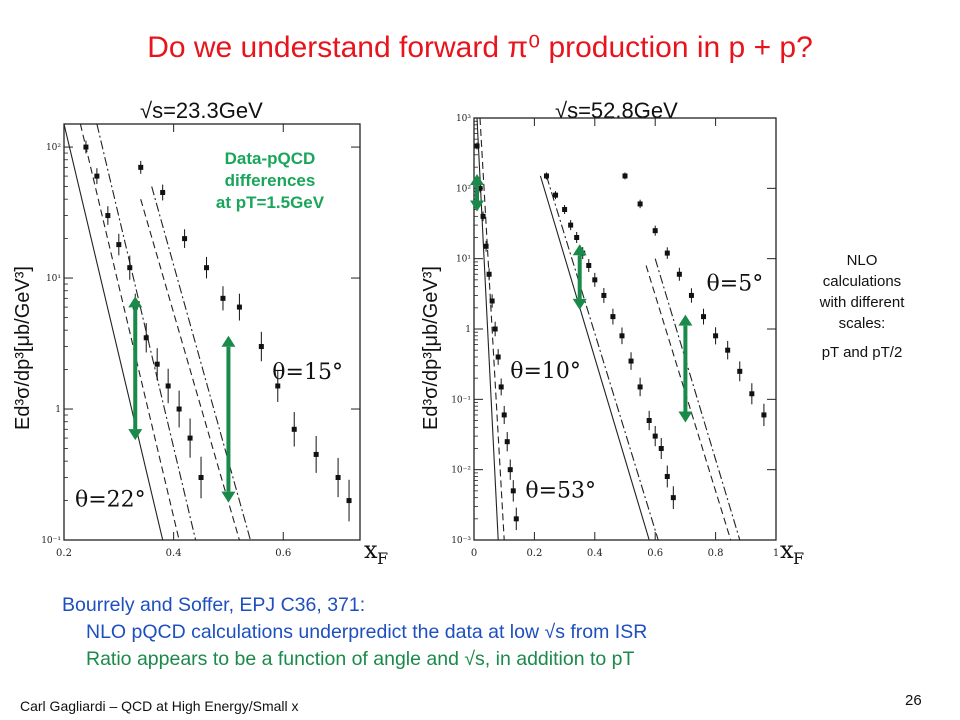 Image resolution: width=960 pixels, height=720 pixels. Describe the element at coordinates (214, 605) in the screenshot. I see `bottom-line-1: Bourrely and Soffer, EPJ C36, 371:` at that location.